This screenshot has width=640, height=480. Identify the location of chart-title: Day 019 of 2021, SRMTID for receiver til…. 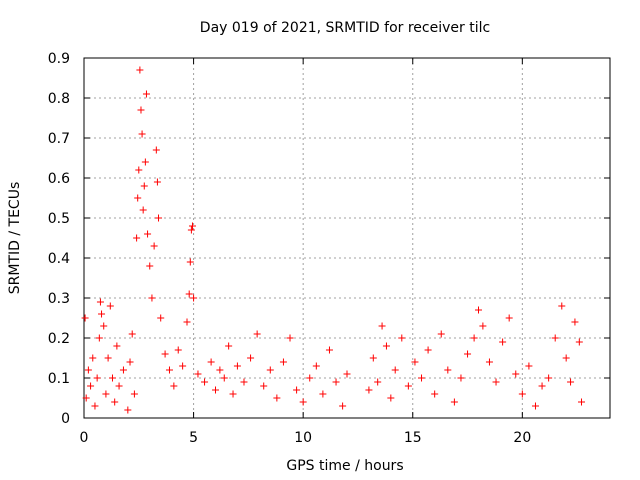
(345, 28).